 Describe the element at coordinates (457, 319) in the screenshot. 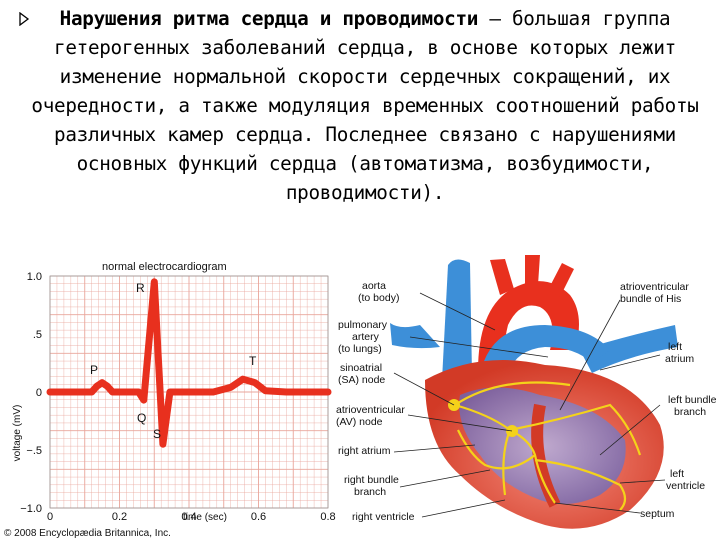

I see `superior-vena-cava` at that location.